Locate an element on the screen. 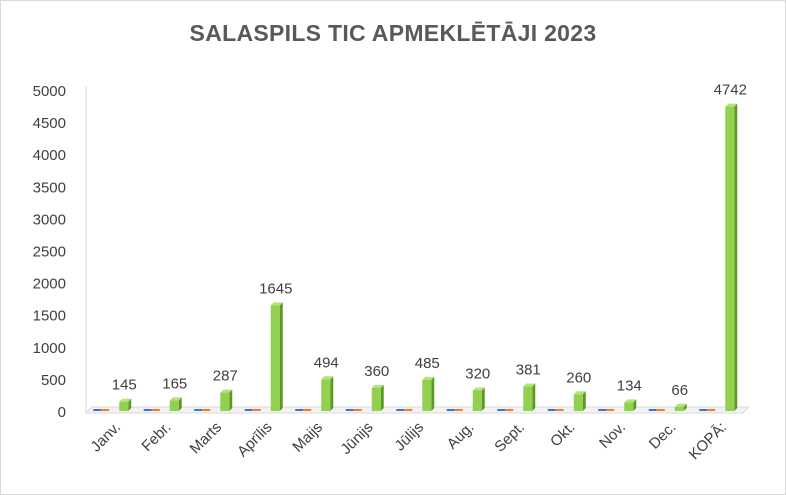 The height and width of the screenshot is (495, 786). data-label: 320 is located at coordinates (477, 373).